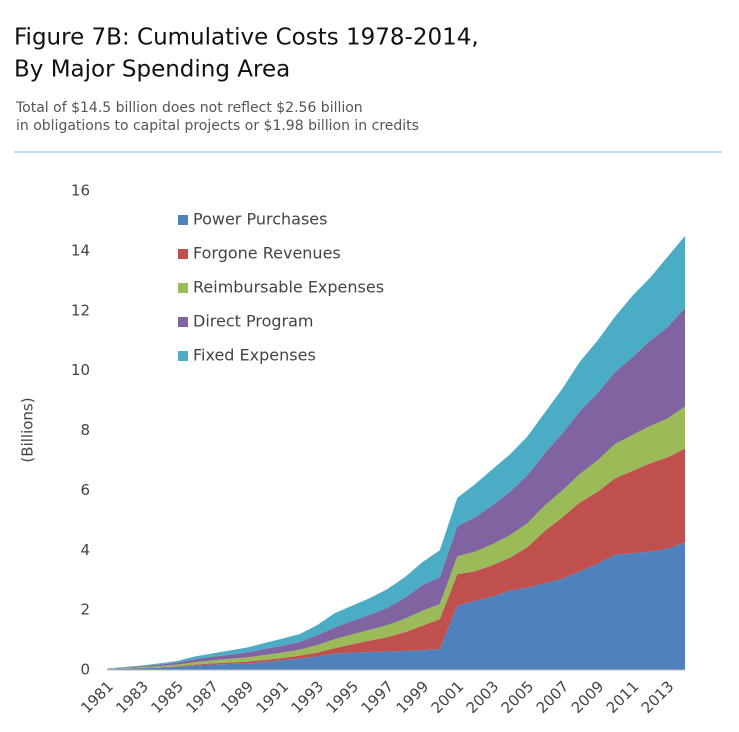  Describe the element at coordinates (518, 697) in the screenshot. I see `x-tick-label: 2005` at that location.